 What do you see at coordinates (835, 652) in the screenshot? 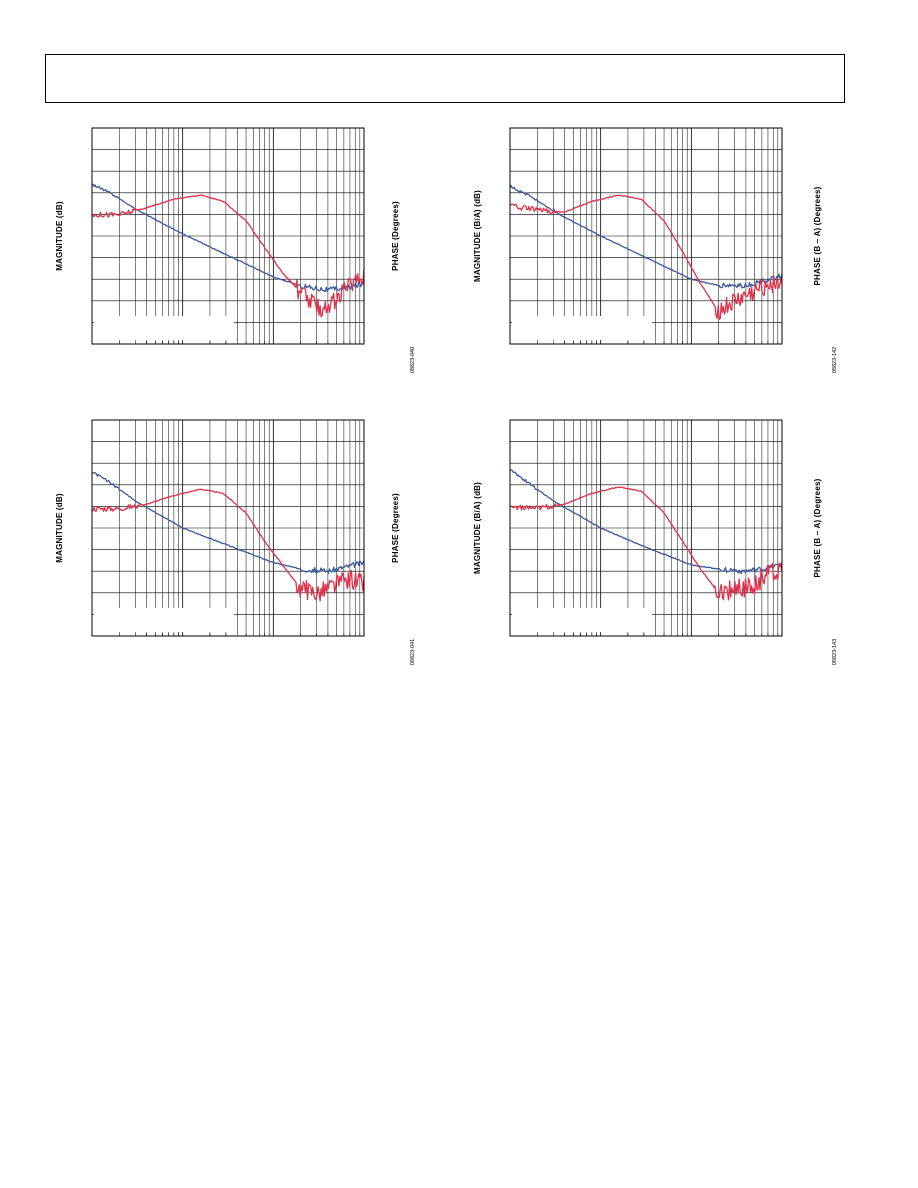
I see `figure-id: 08823-143` at bounding box center [835, 652].